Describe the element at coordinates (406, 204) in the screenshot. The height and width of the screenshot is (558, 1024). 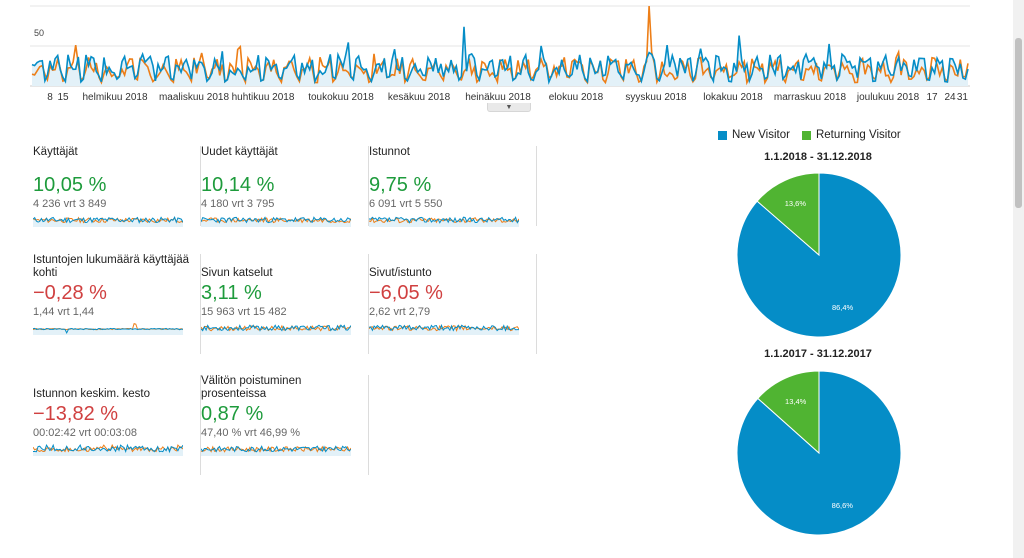
I see `metric-compare: 6 091 vrt 5 550` at that location.